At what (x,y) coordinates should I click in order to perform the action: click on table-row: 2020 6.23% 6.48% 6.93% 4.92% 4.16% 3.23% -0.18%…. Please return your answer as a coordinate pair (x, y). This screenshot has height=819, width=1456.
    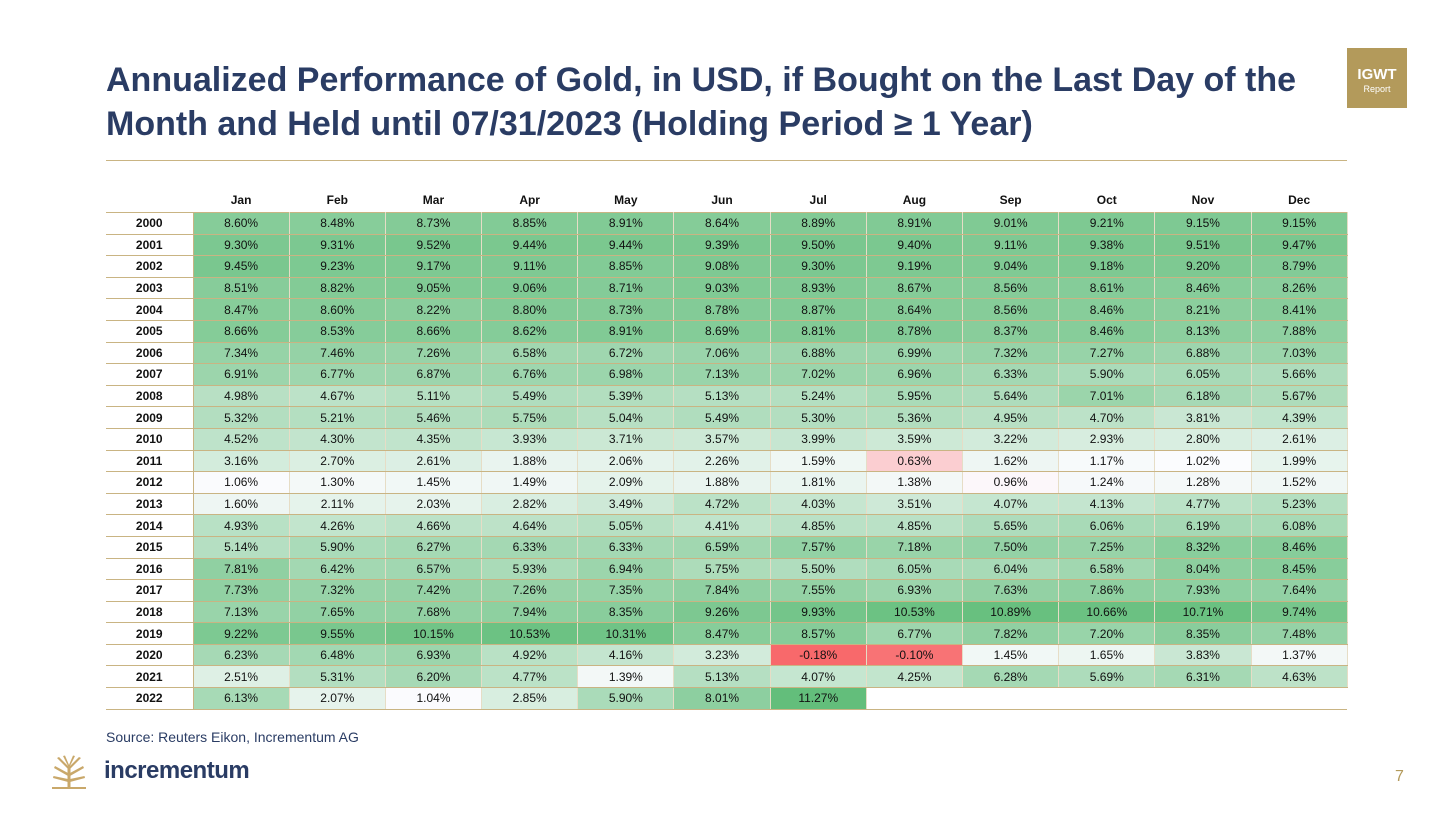
    Looking at the image, I should click on (727, 655).